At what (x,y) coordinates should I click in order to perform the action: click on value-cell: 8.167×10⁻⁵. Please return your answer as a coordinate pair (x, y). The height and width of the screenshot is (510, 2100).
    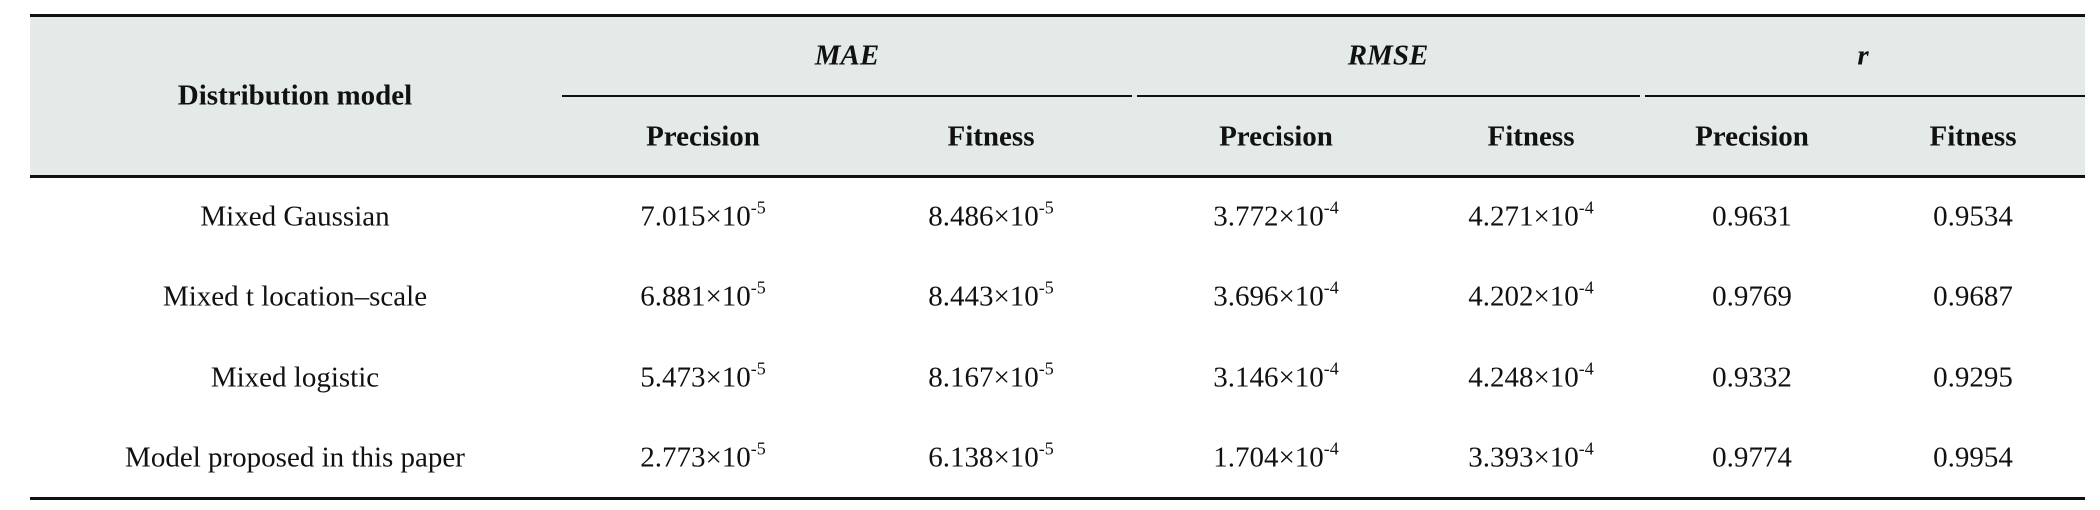
    Looking at the image, I should click on (991, 376).